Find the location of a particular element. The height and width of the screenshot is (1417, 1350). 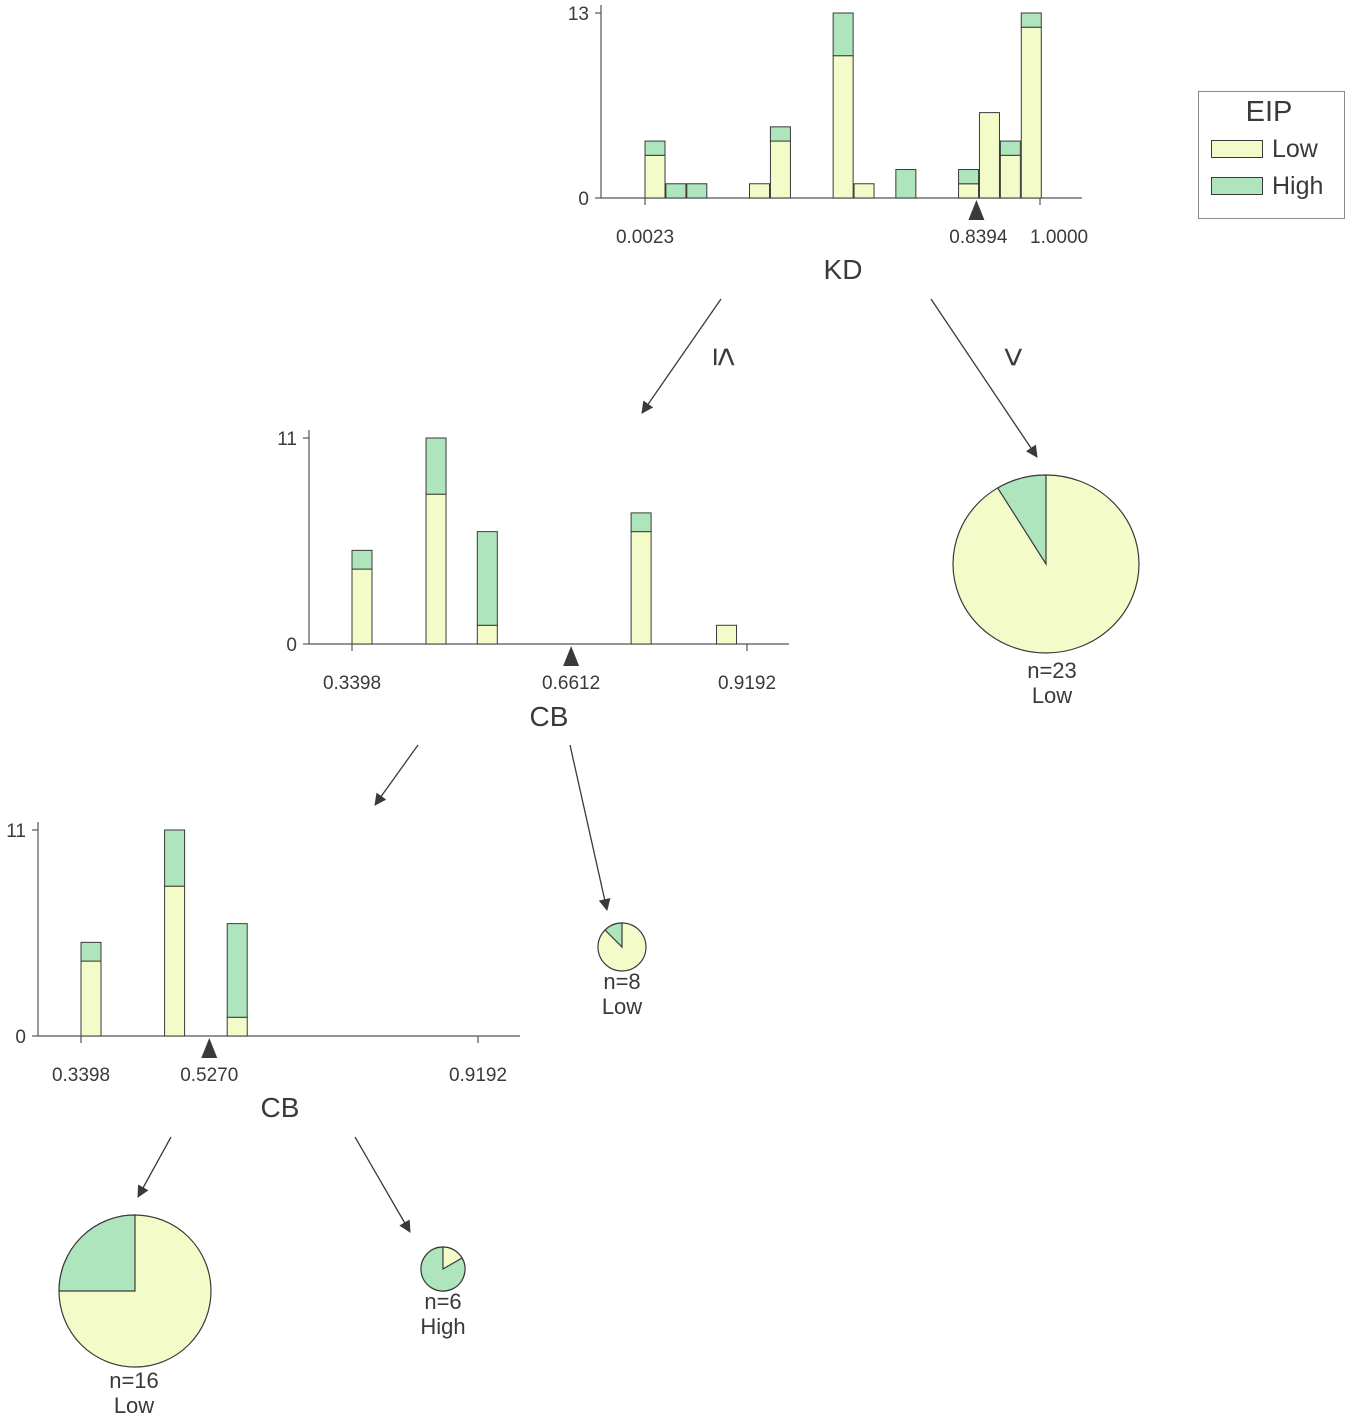

leaf-class-cb1-gt: Low is located at coordinates (622, 1006).